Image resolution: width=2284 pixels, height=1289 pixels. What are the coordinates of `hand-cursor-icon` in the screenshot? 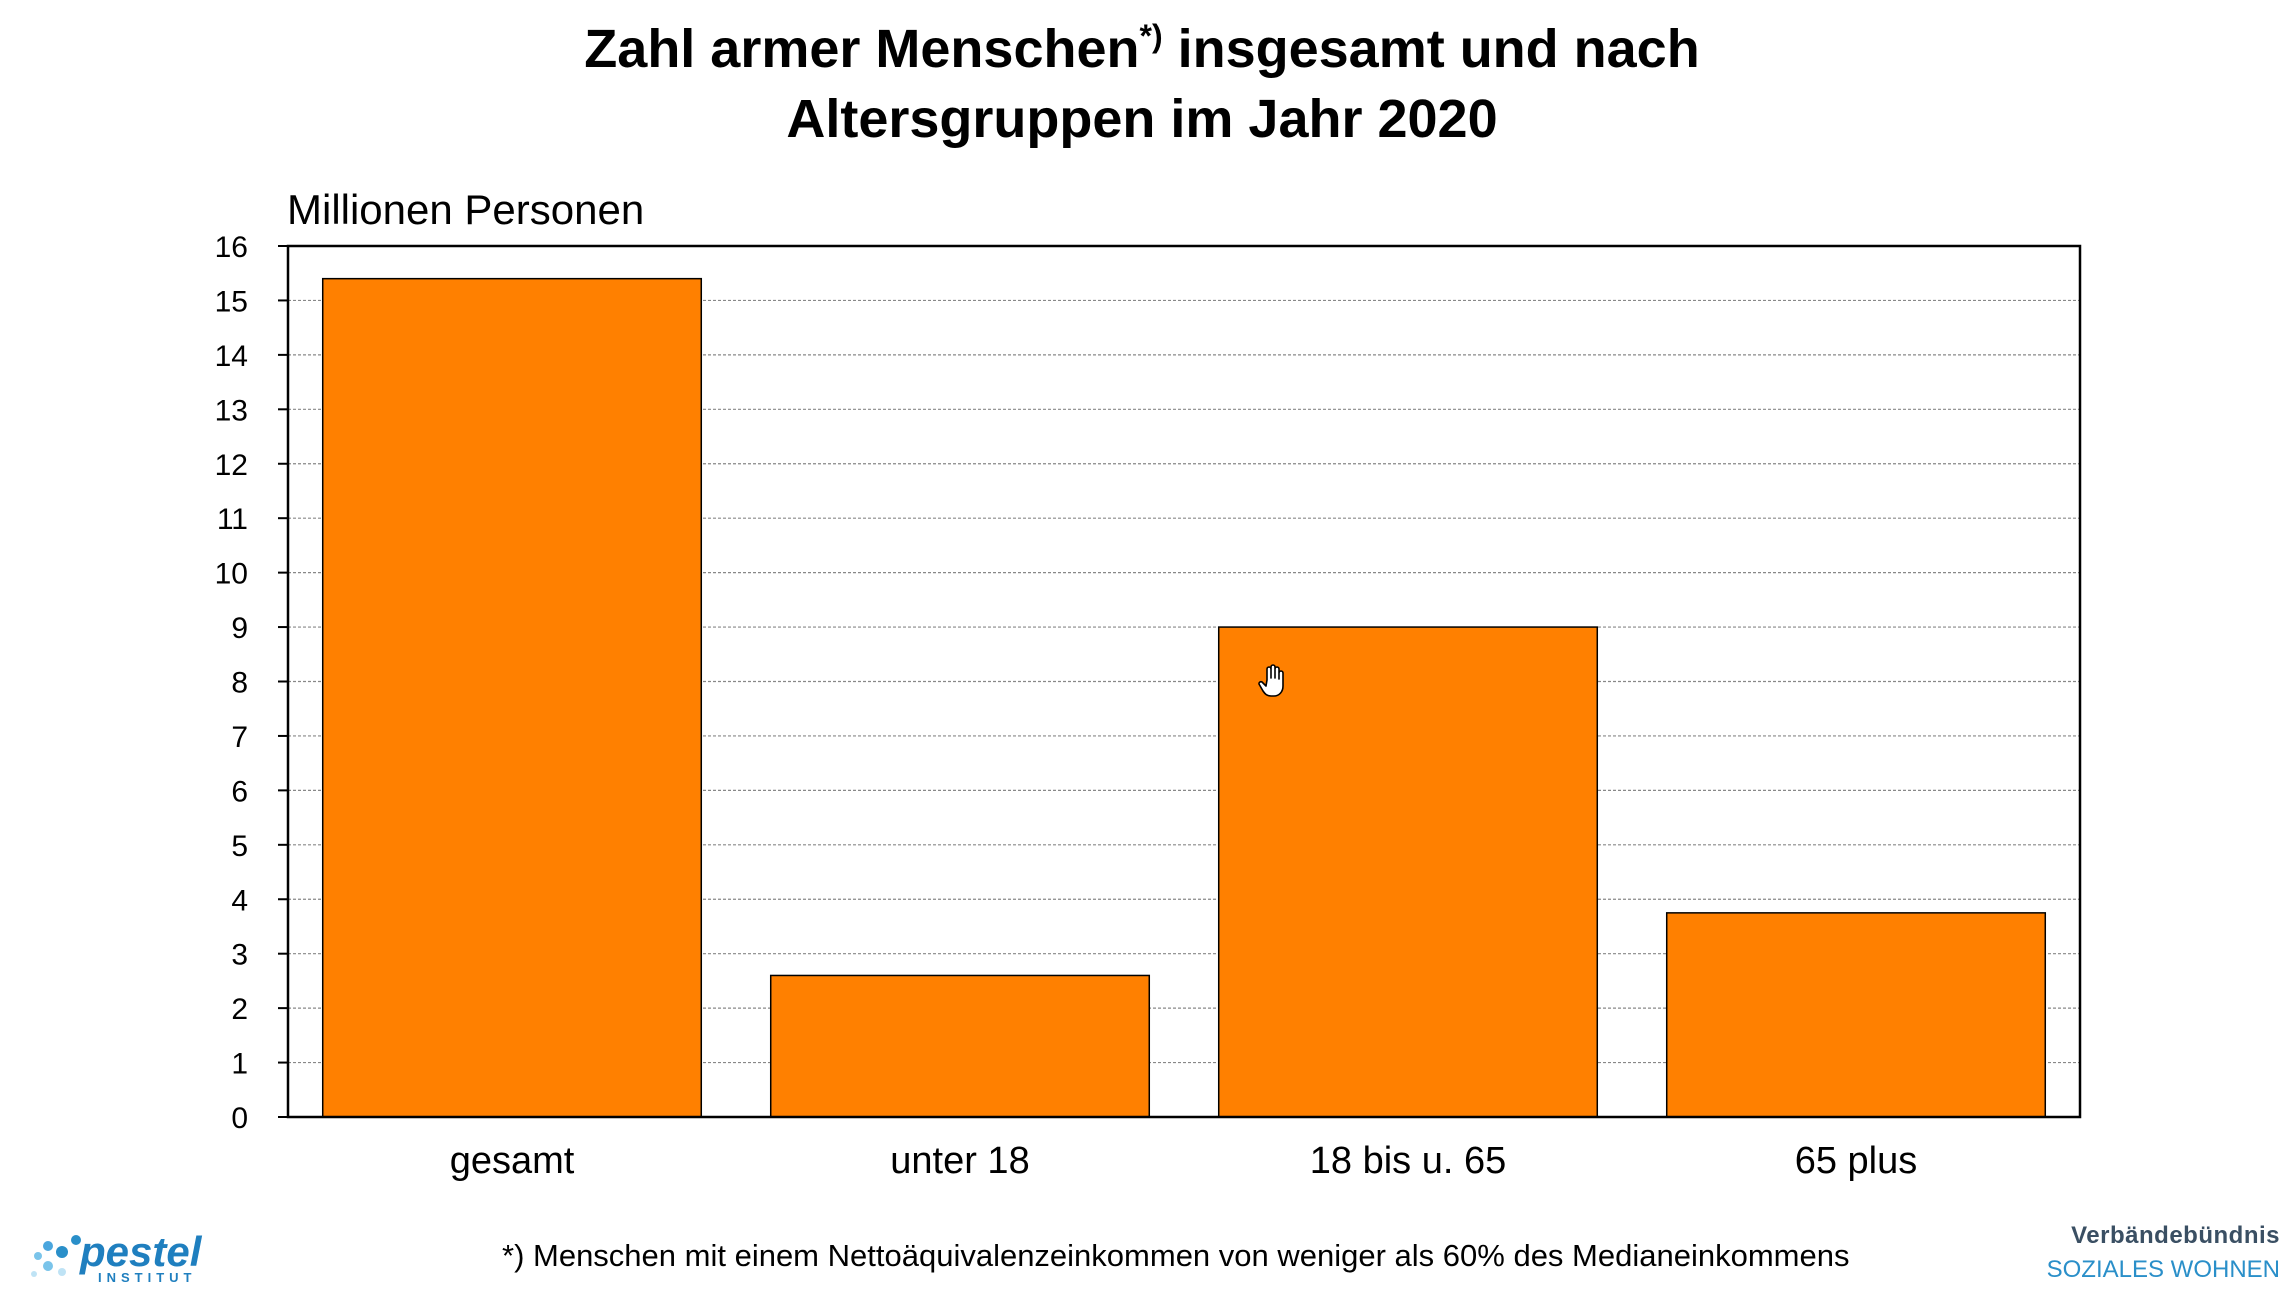 It's located at (1272, 681).